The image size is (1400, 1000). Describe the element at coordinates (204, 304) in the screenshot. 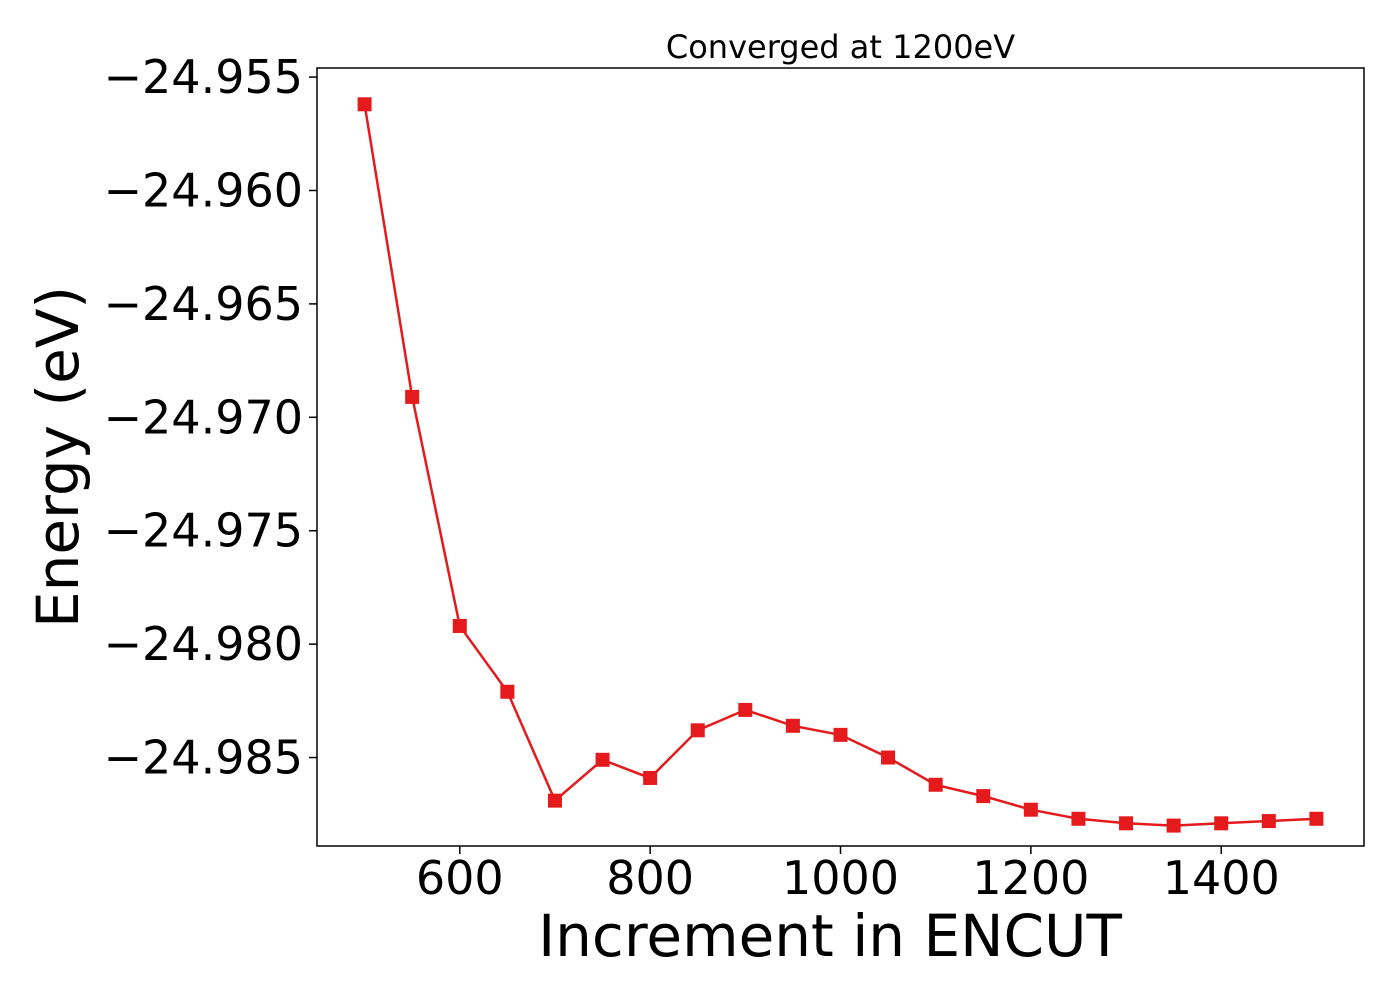

I see `y-tick-label: −24.965` at that location.